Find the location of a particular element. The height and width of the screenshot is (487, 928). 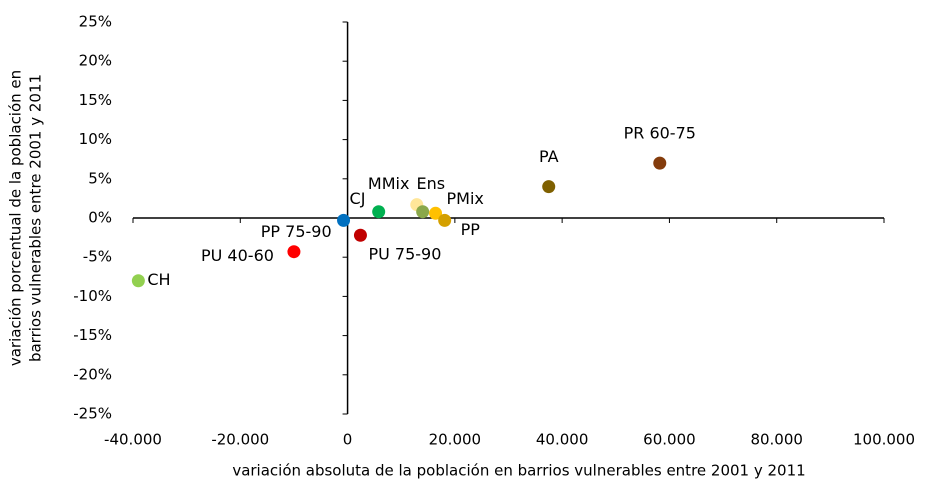

x-tick-label: 60.000 is located at coordinates (669, 440).